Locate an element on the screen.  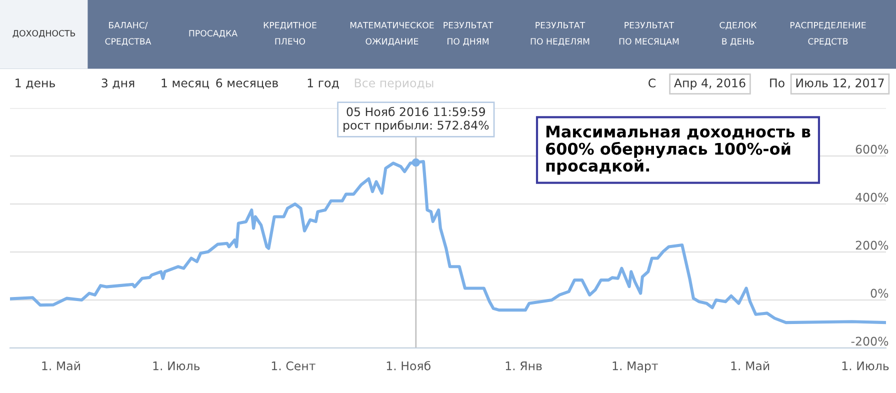
text: МАТЕМАТИЧЕСКОЕ ОЖИДАНИЕ is located at coordinates (392, 34).